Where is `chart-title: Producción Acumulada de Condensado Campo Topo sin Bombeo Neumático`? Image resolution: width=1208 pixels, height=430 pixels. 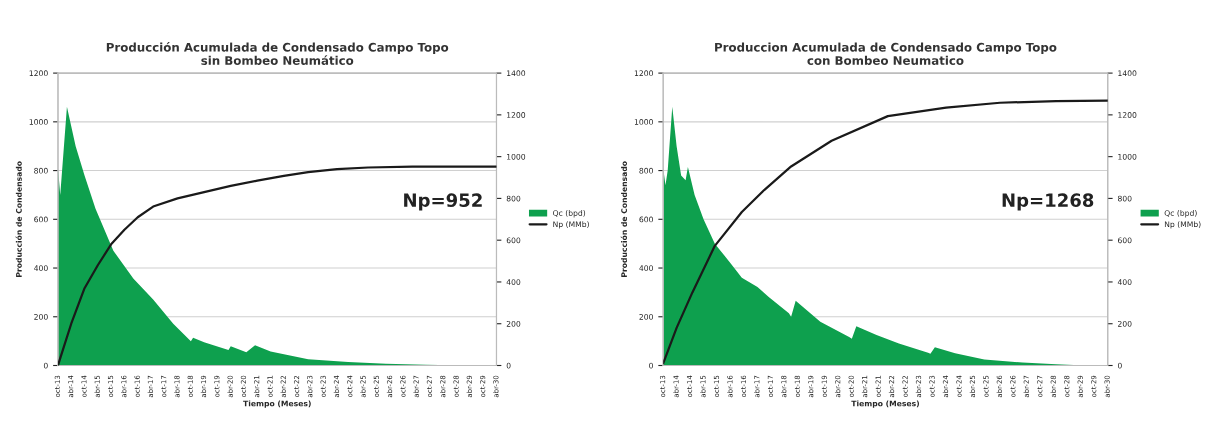
chart-title: Producción Acumulada de Condensado Campo Topo sin Bombeo Neumático is located at coordinates (277, 53).